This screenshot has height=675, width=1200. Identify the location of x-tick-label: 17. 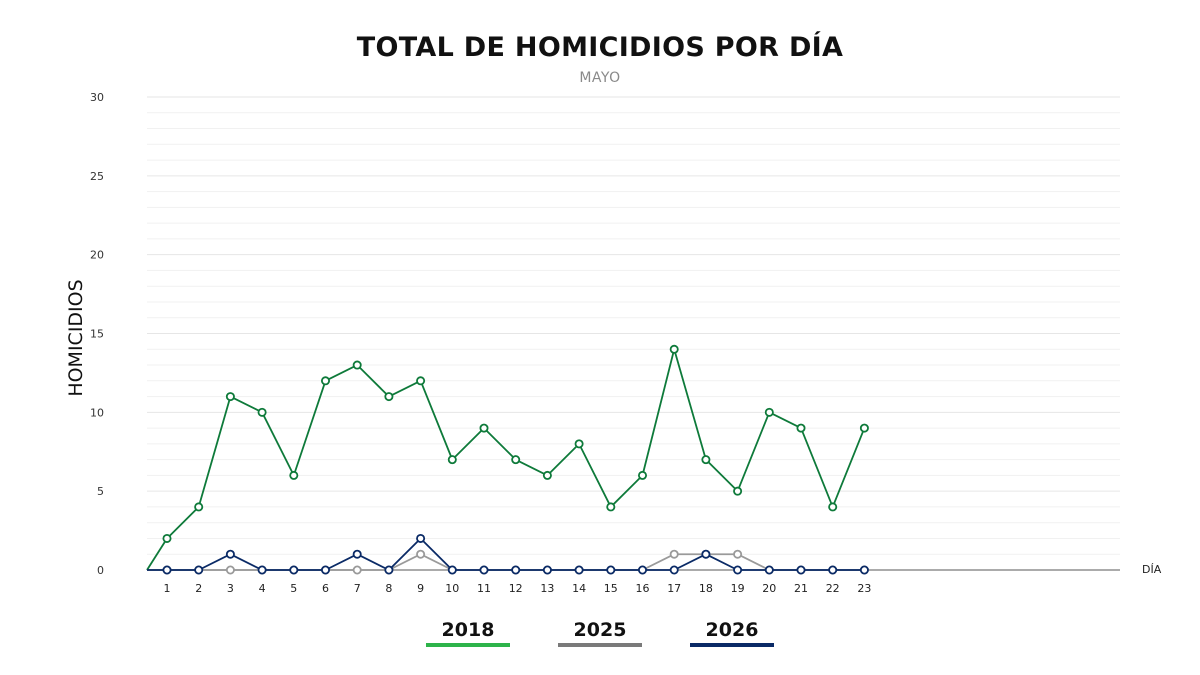
(674, 588).